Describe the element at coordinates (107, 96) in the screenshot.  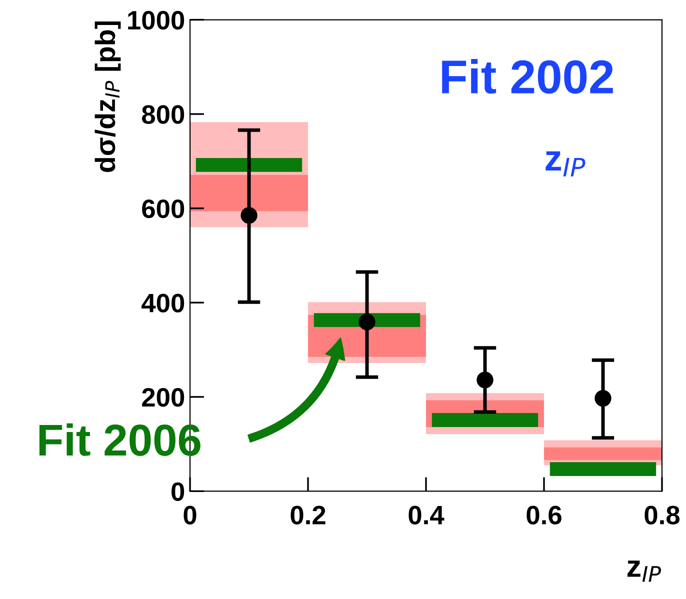
I see `y-axis-title: dσ/dz$_{IP}$ [pb]` at that location.